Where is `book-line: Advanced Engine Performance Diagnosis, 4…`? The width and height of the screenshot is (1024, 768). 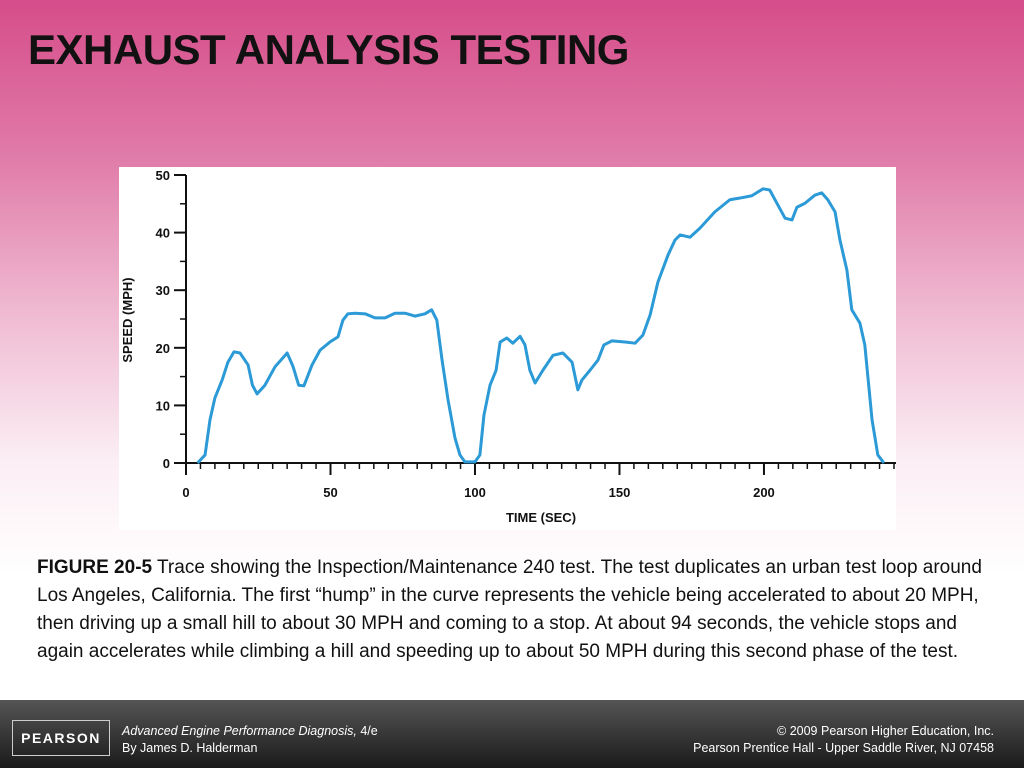
book-line: Advanced Engine Performance Diagnosis, 4… is located at coordinates (250, 731).